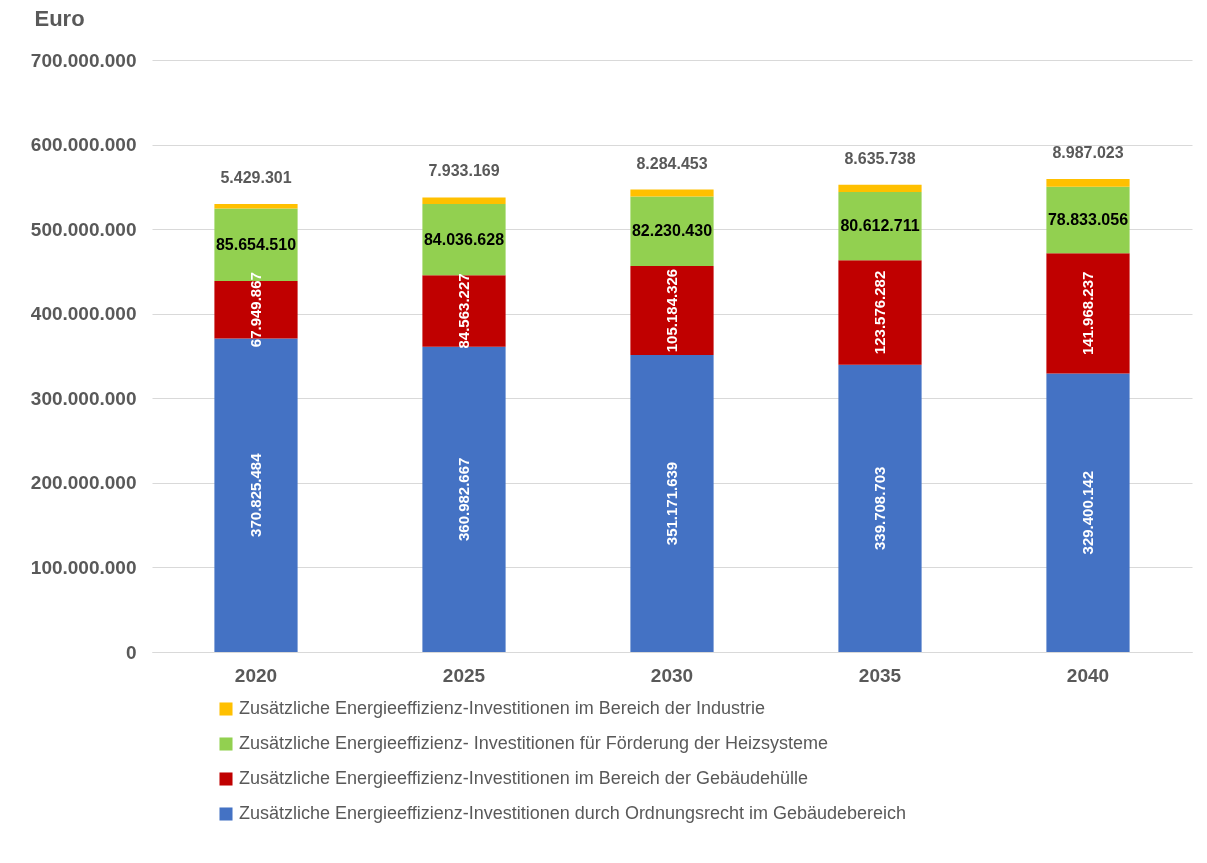 The image size is (1207, 863). Describe the element at coordinates (880, 158) in the screenshot. I see `data-label: 8.635.738` at that location.